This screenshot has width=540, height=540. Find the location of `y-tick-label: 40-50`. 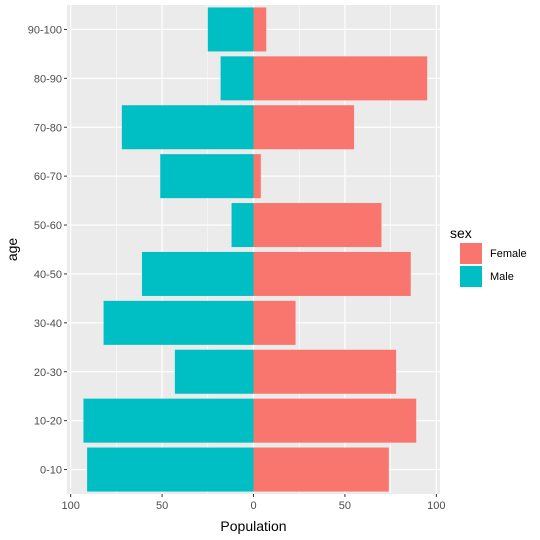

y-tick-label: 40-50 is located at coordinates (48, 275).